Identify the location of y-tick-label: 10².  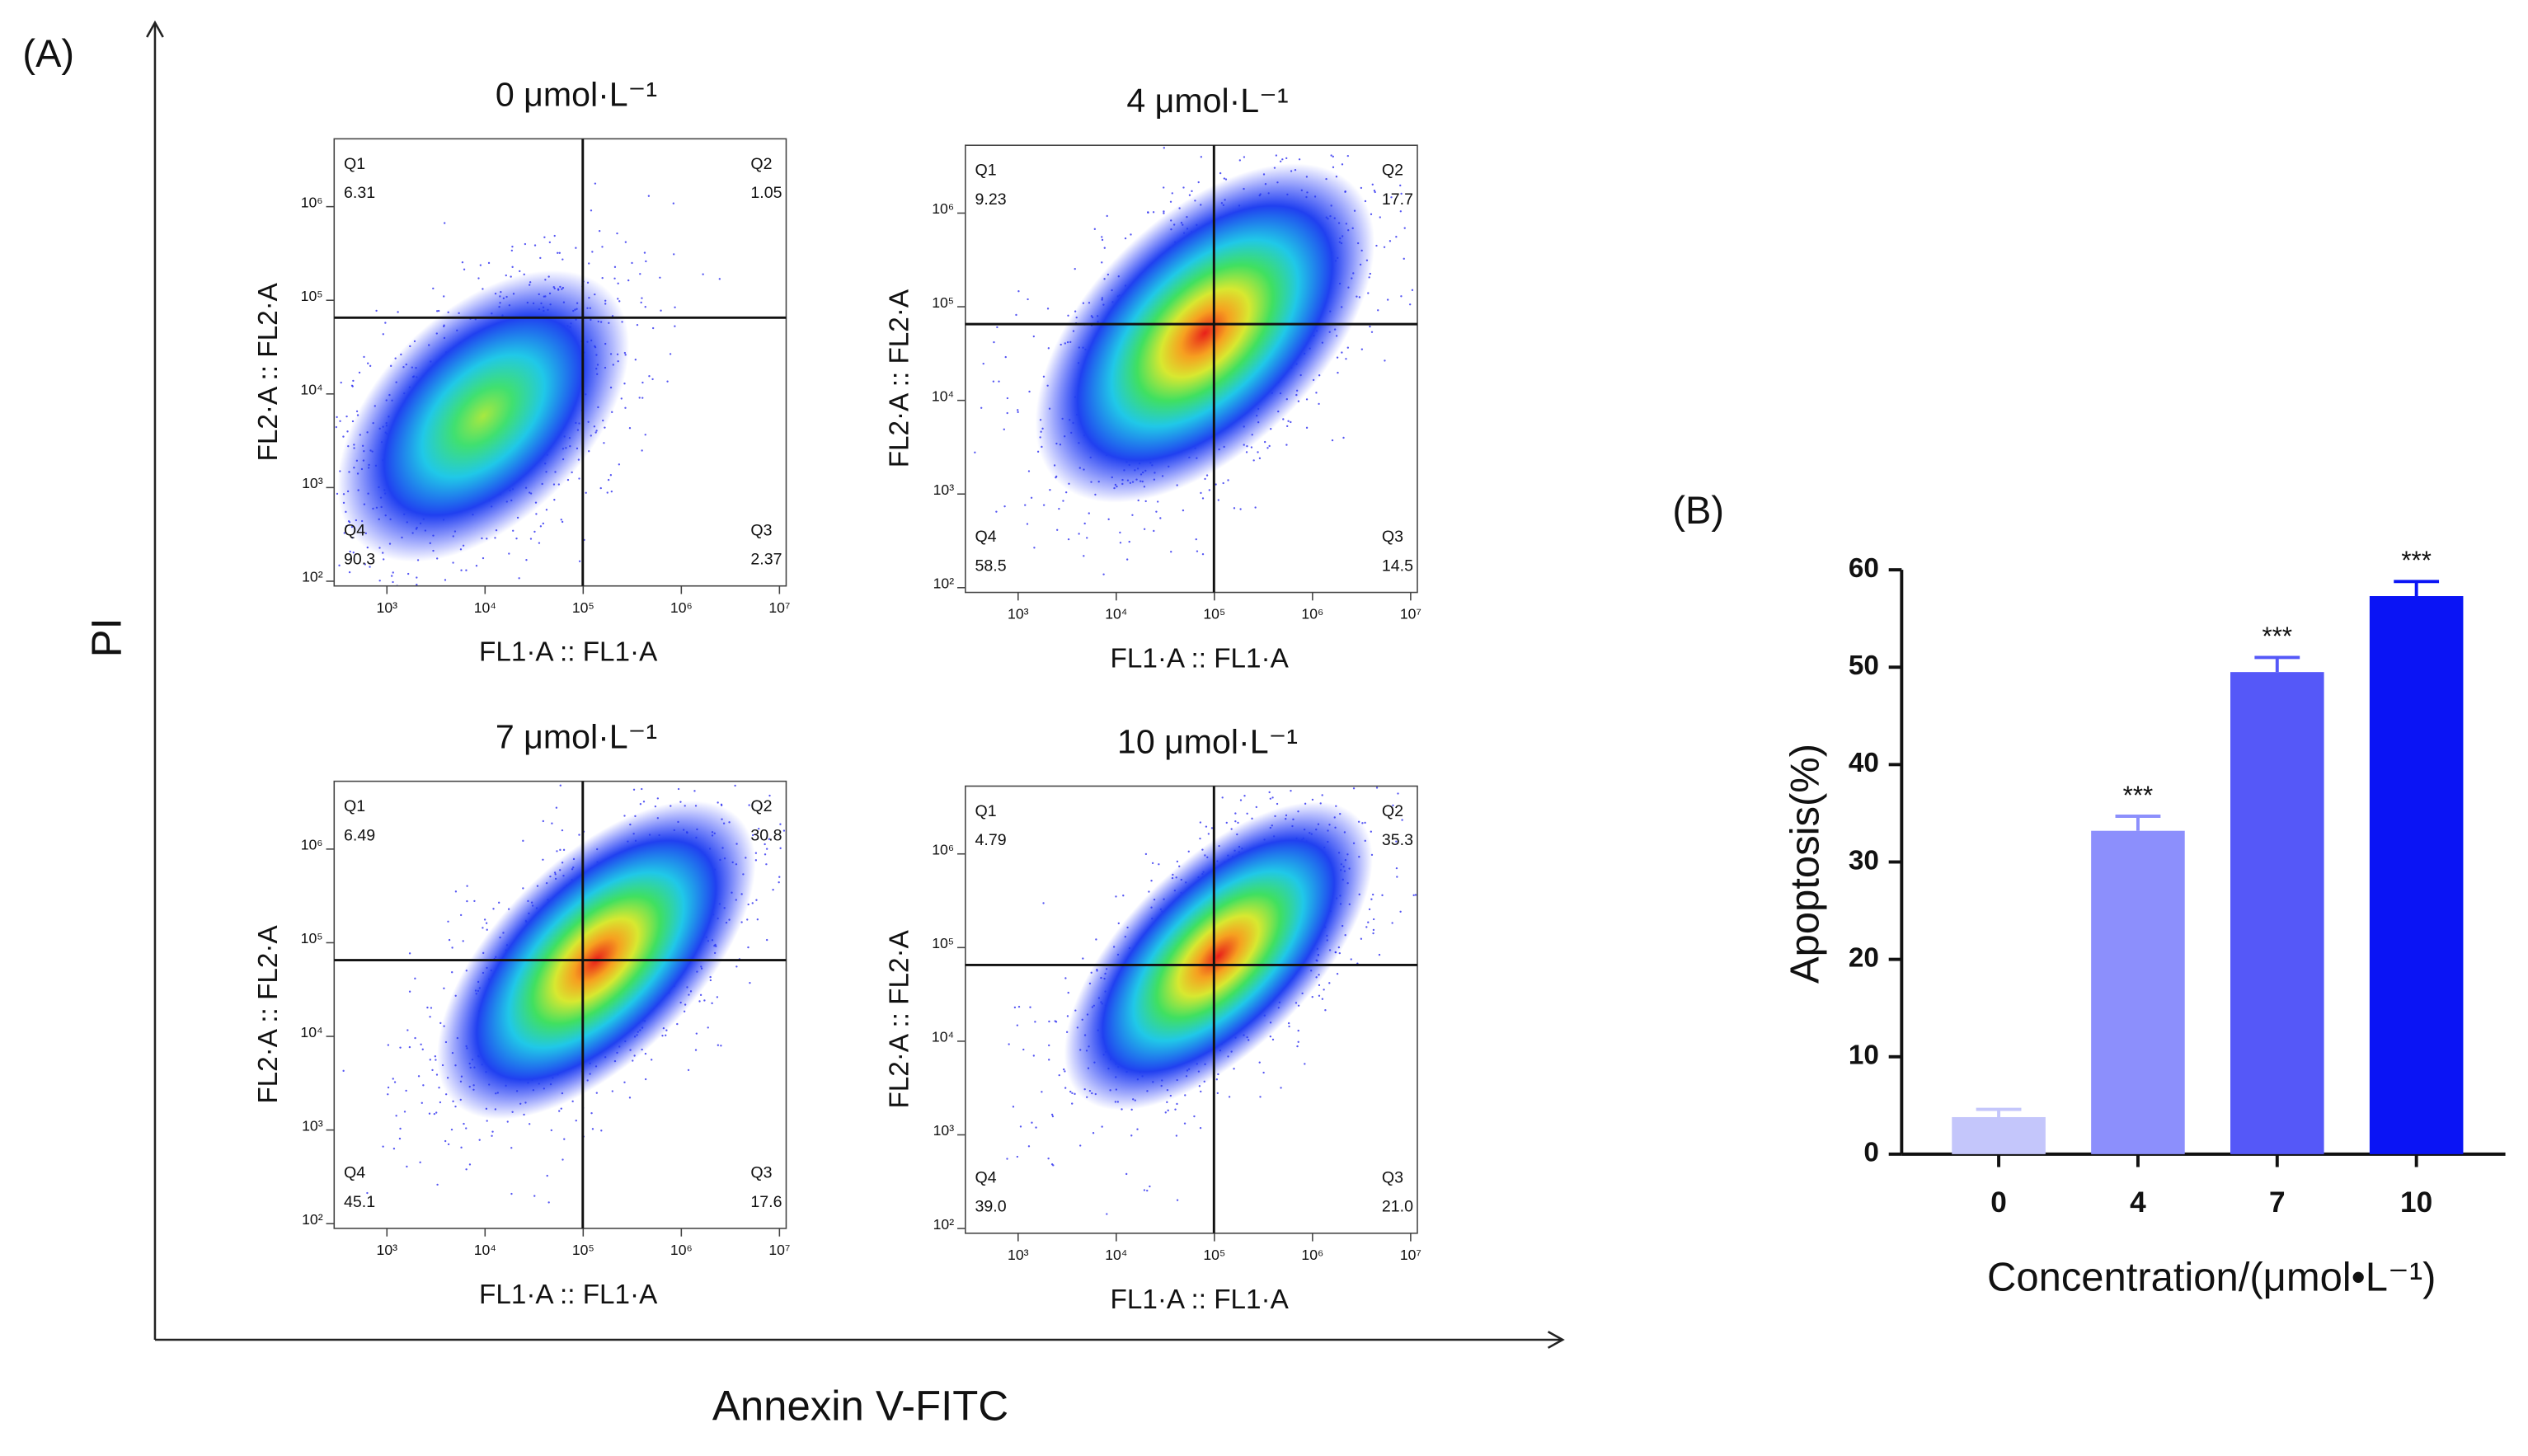
(312, 1219).